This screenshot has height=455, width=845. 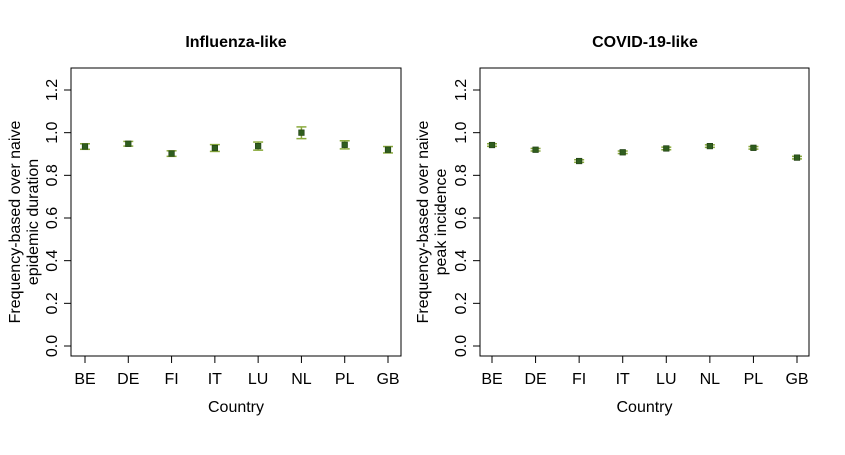 What do you see at coordinates (645, 42) in the screenshot?
I see `chart-title: COVID-19-like` at bounding box center [645, 42].